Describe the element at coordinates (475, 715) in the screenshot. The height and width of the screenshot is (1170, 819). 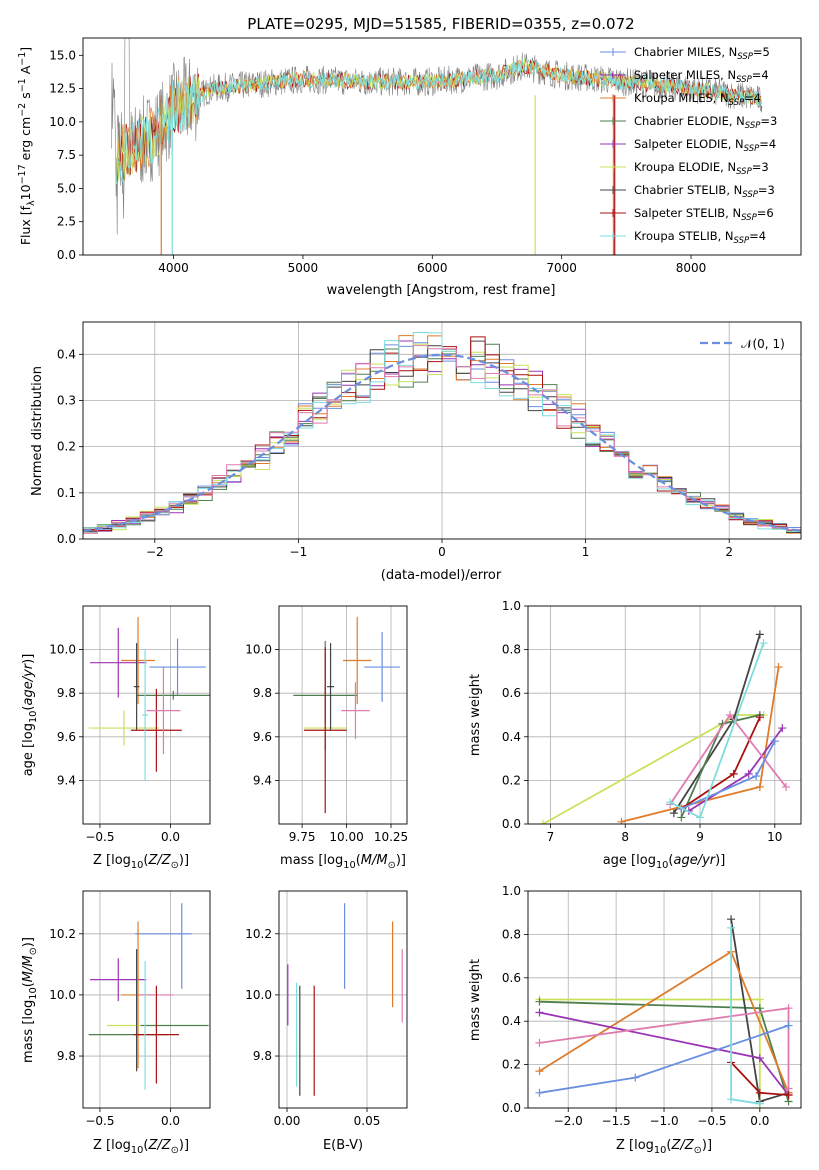
I see `y-axis-label: mass weight` at that location.